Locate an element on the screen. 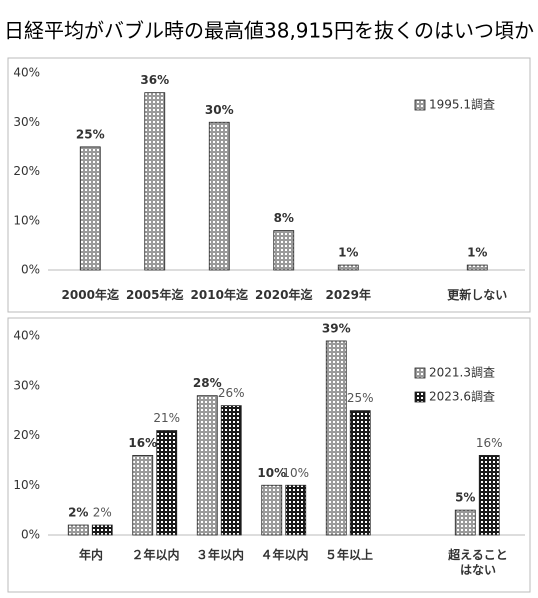  value-label: 28% is located at coordinates (207, 383).